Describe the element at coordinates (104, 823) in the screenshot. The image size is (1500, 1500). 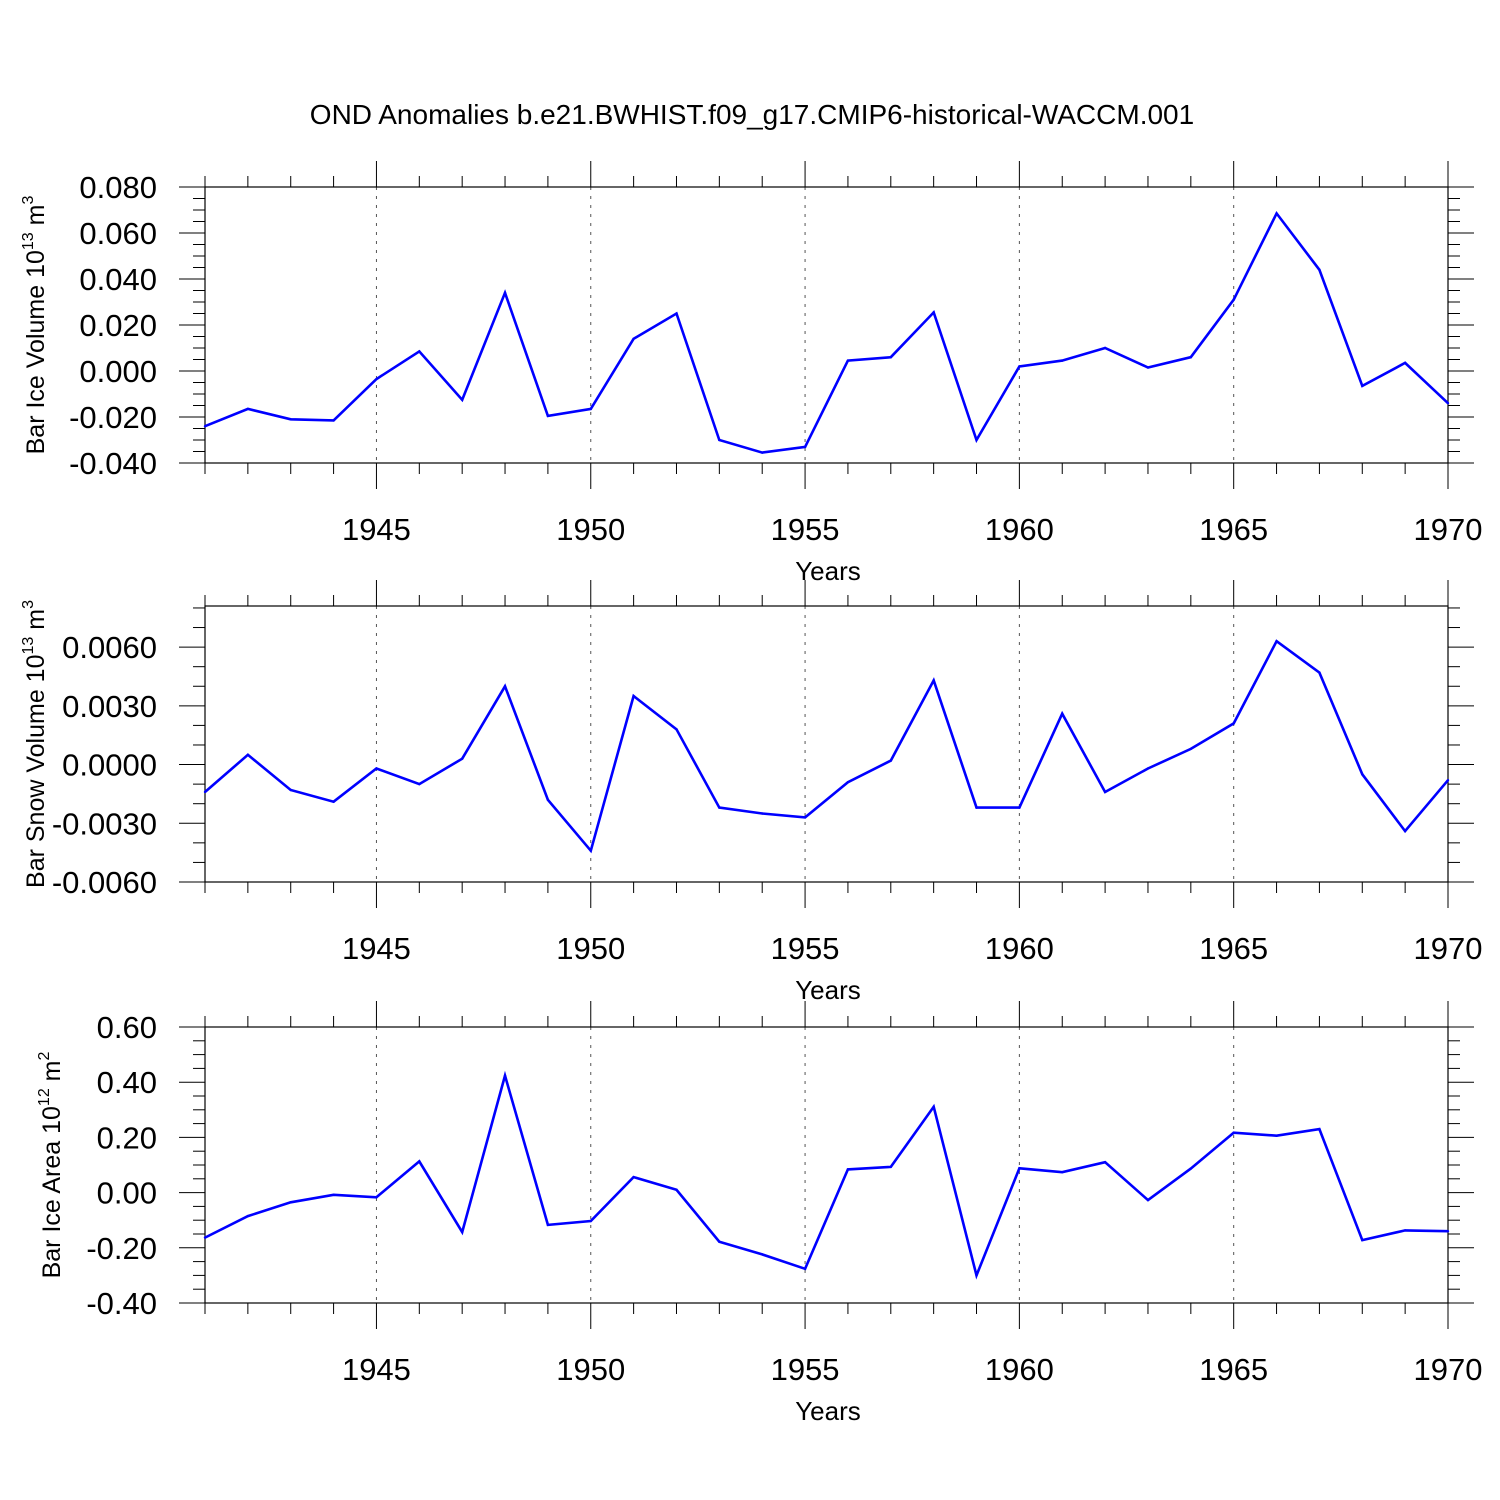
I see `y-tick-label: -0.0030` at that location.